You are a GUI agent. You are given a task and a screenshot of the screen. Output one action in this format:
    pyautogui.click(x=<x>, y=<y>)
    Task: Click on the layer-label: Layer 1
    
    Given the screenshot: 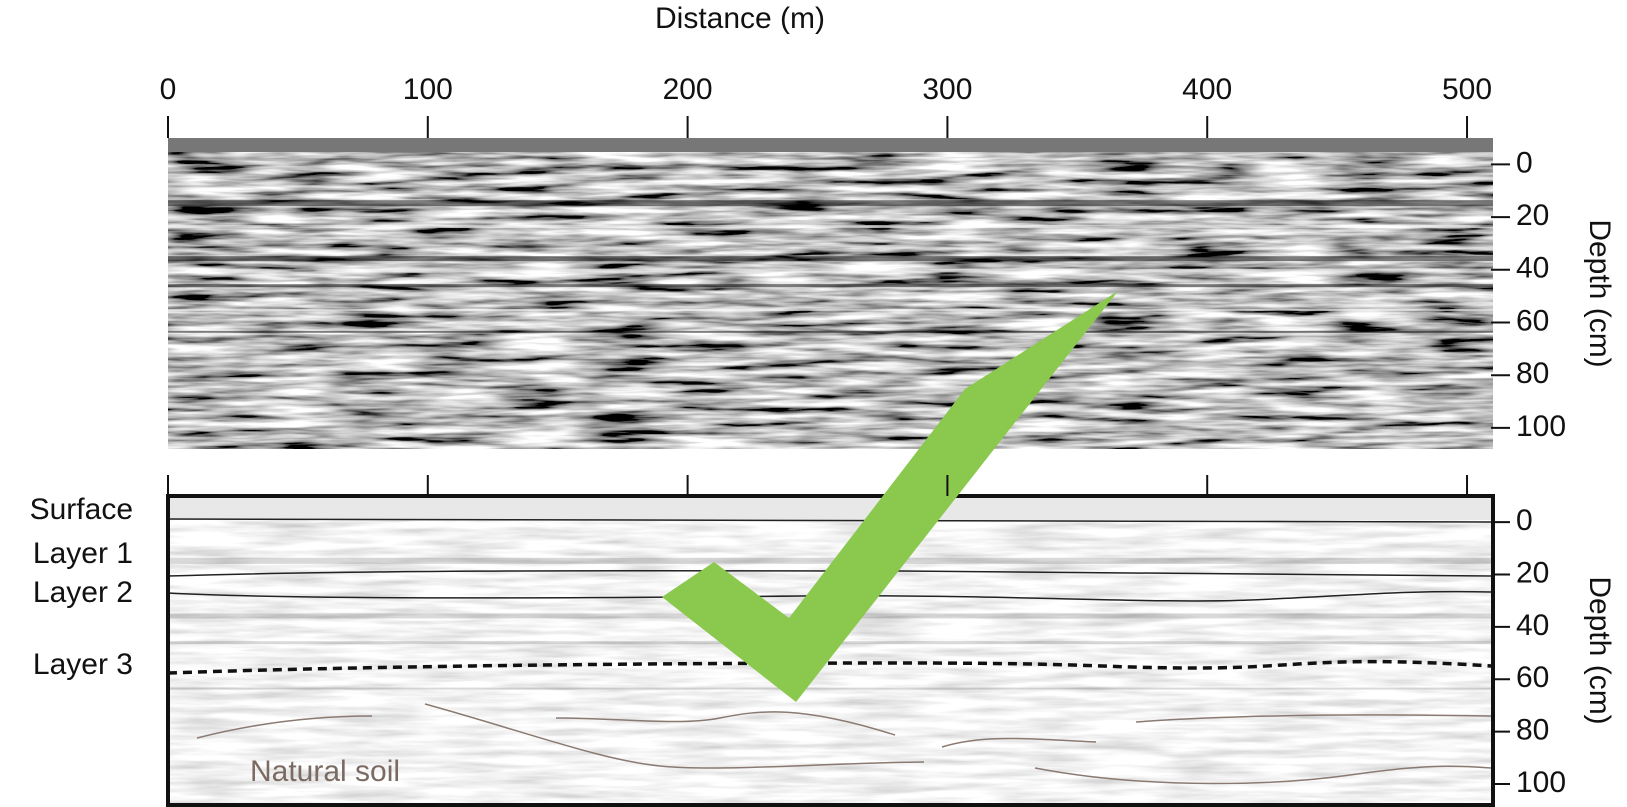 What is the action you would take?
    pyautogui.click(x=83, y=553)
    